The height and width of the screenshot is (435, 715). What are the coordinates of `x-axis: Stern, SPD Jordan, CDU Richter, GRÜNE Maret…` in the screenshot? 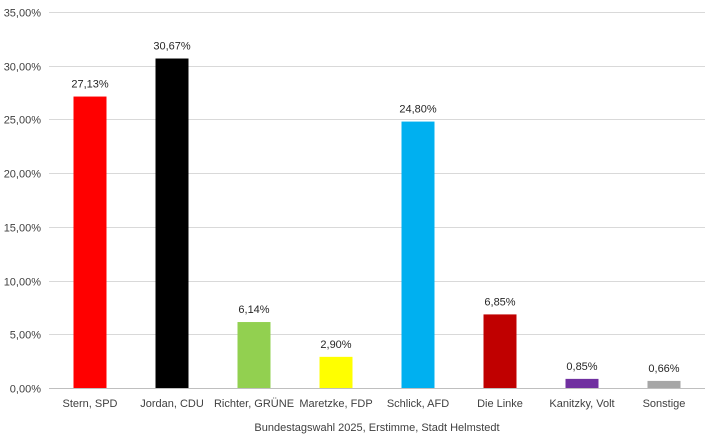 It's located at (373, 404).